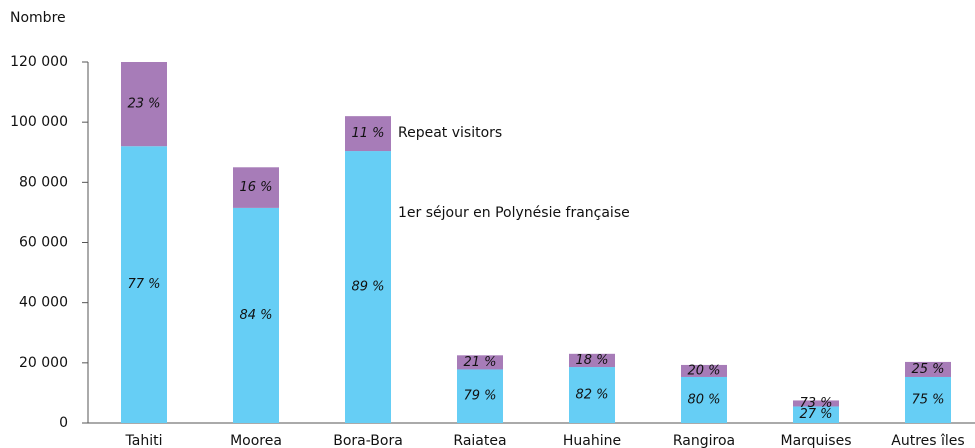 This screenshot has height=448, width=975. I want to click on x-tick-label: Huahine, so click(592, 440).